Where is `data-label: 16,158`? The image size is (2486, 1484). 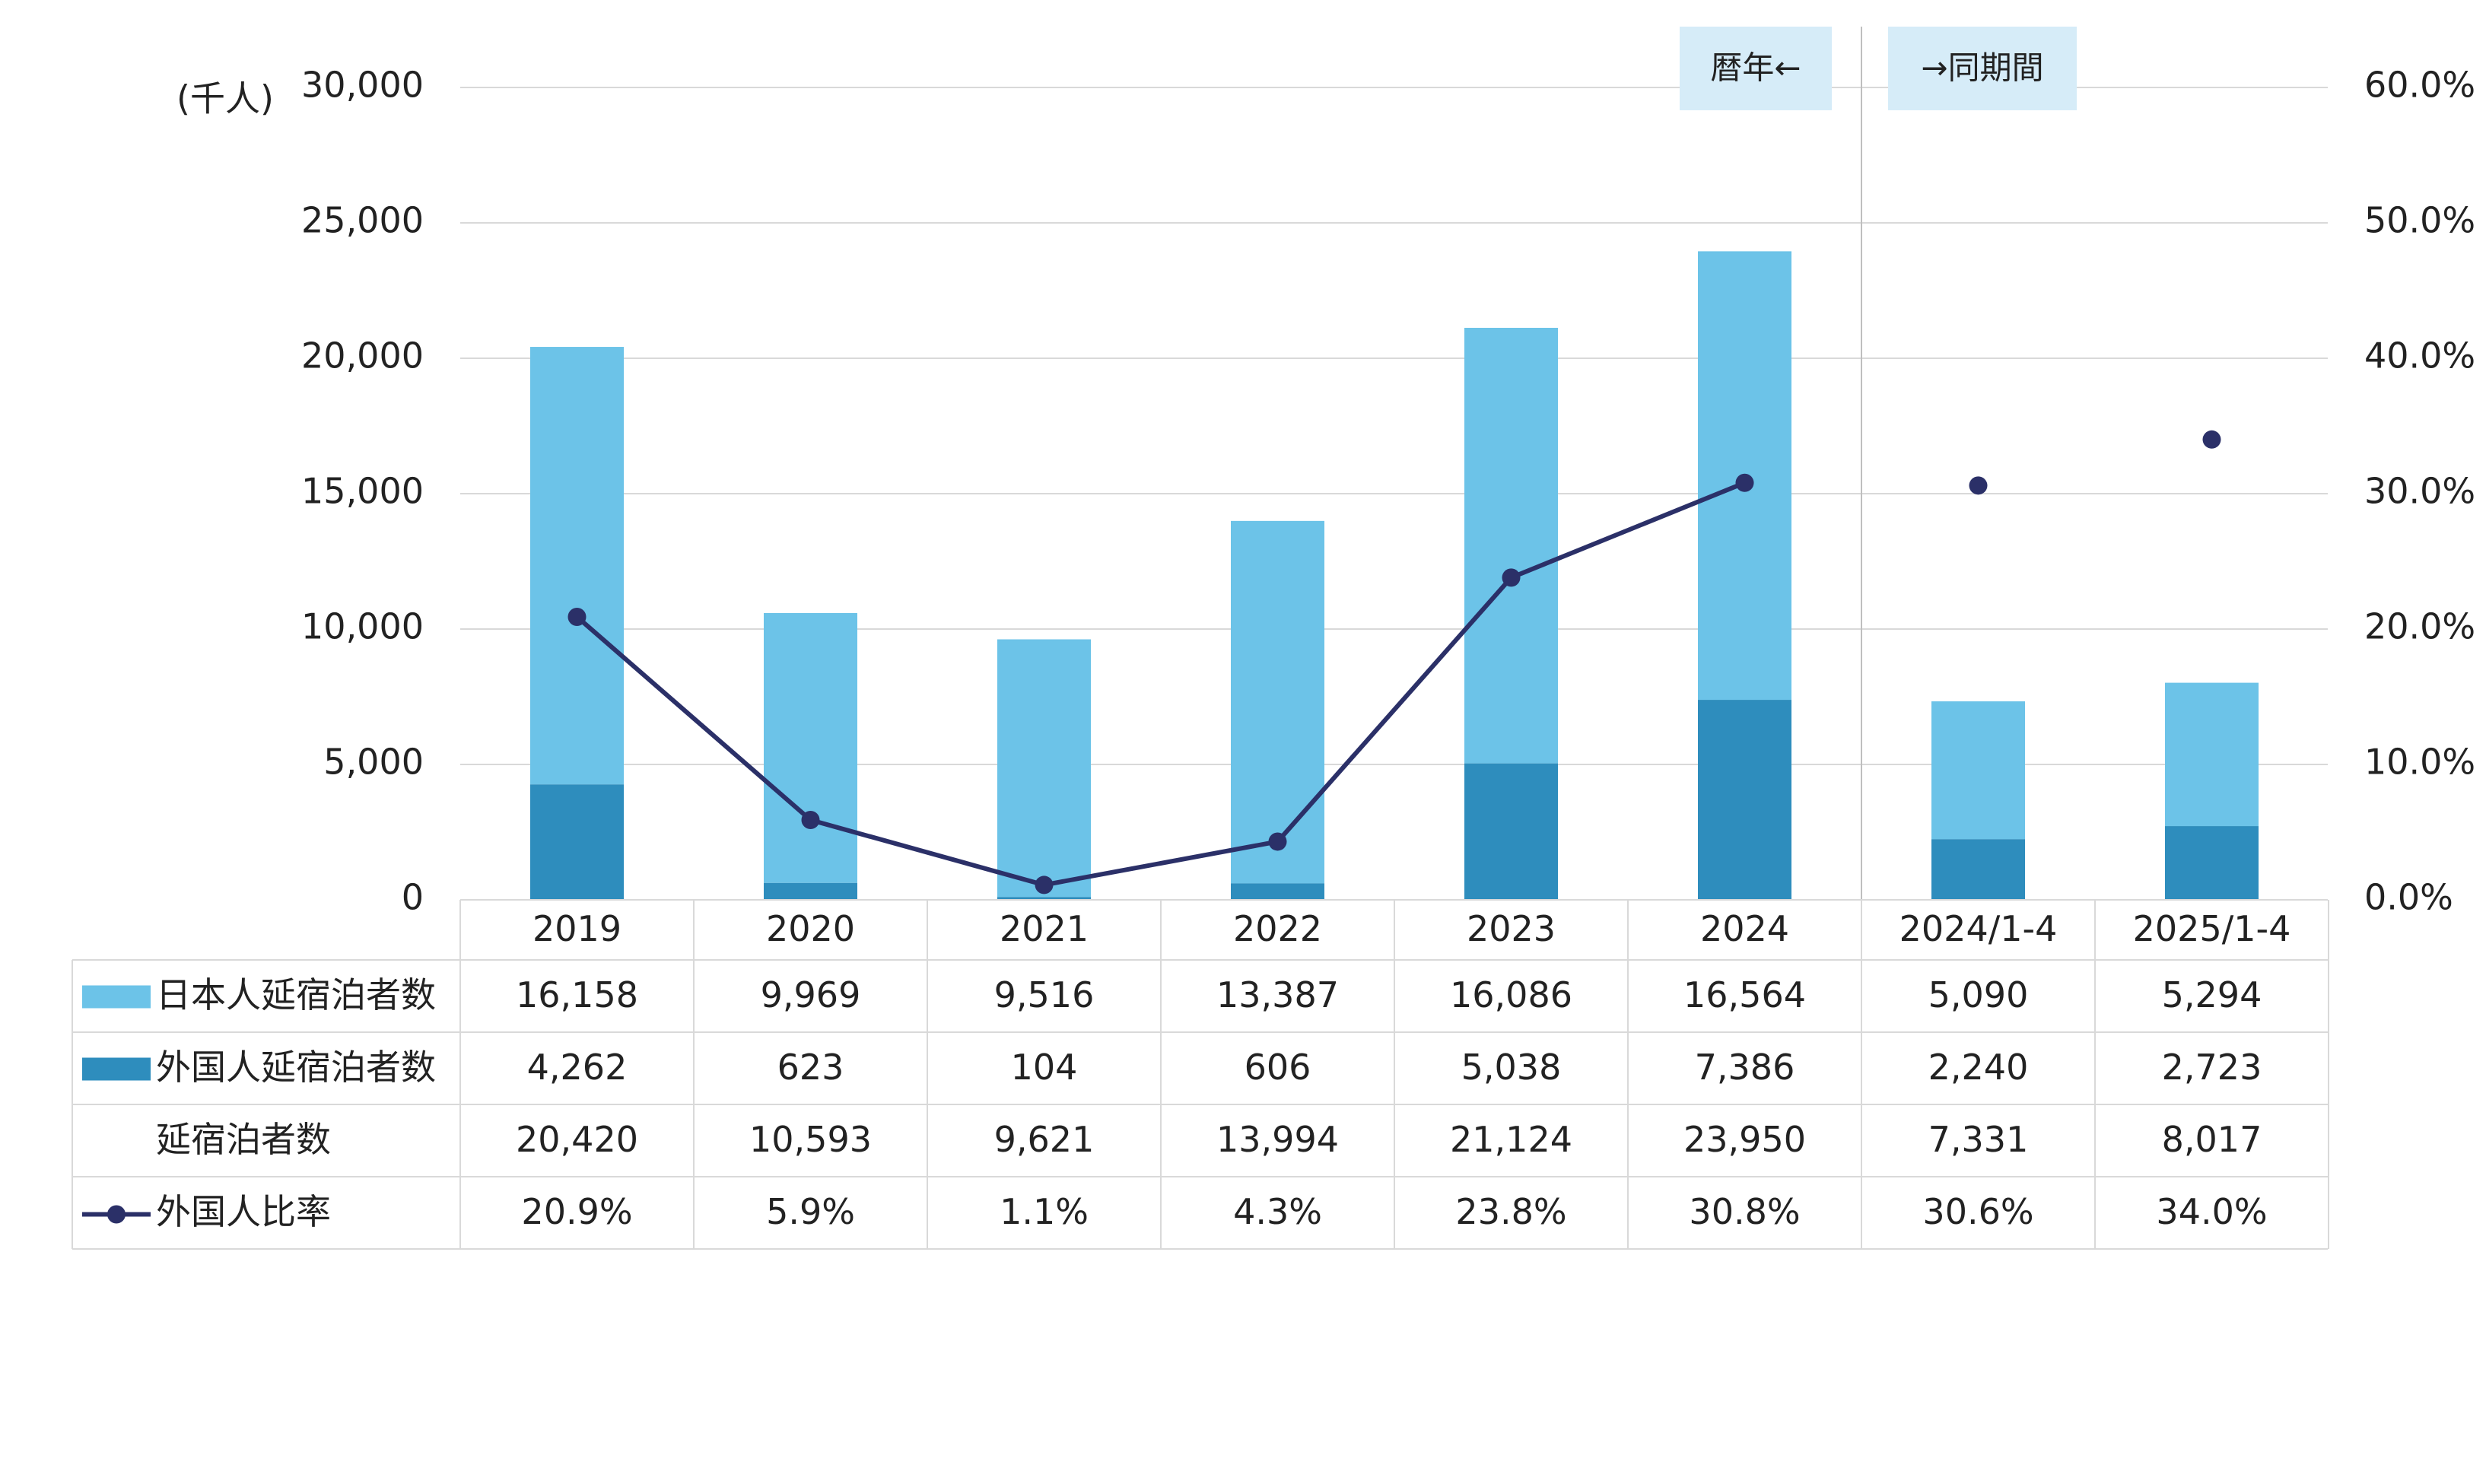
data-label: 16,158 is located at coordinates (577, 994).